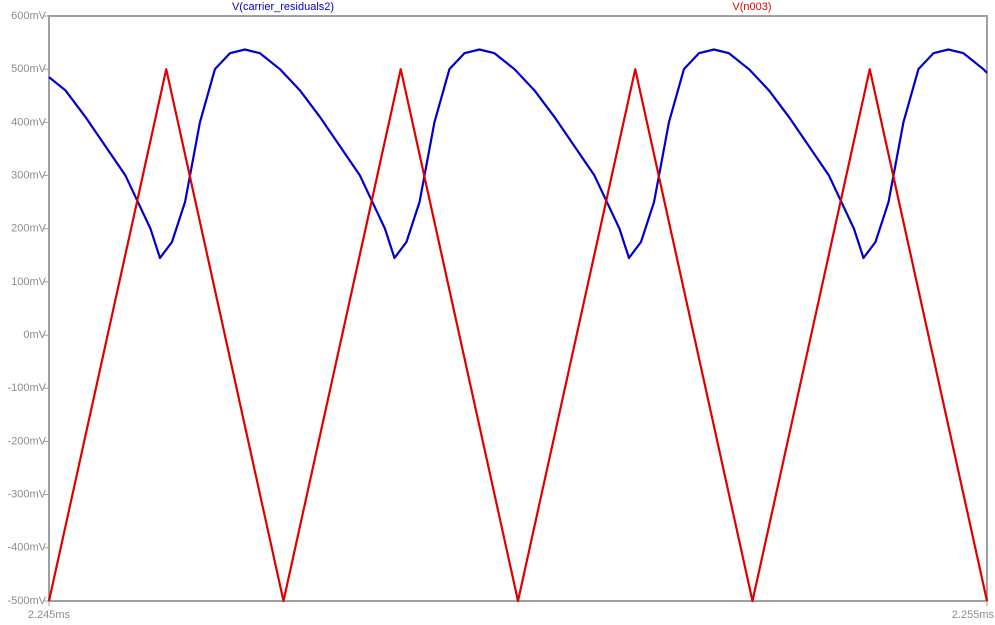  What do you see at coordinates (751, 7) in the screenshot?
I see `legend-label: V(n003)` at bounding box center [751, 7].